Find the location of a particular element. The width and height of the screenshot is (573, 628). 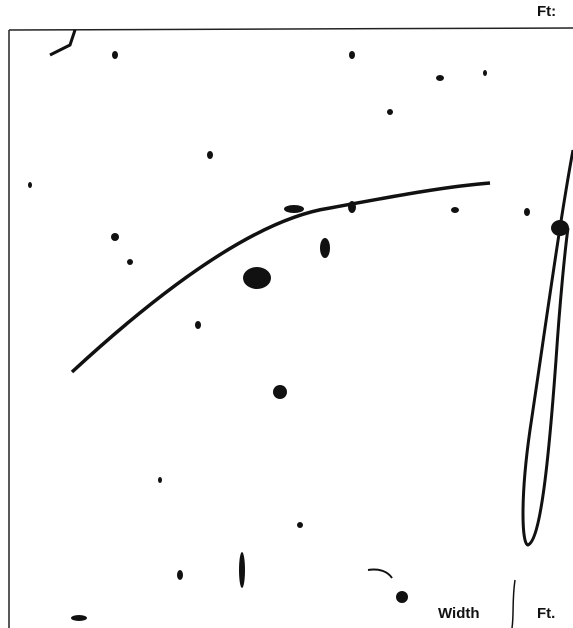

tick-stroke is located at coordinates (513, 603).